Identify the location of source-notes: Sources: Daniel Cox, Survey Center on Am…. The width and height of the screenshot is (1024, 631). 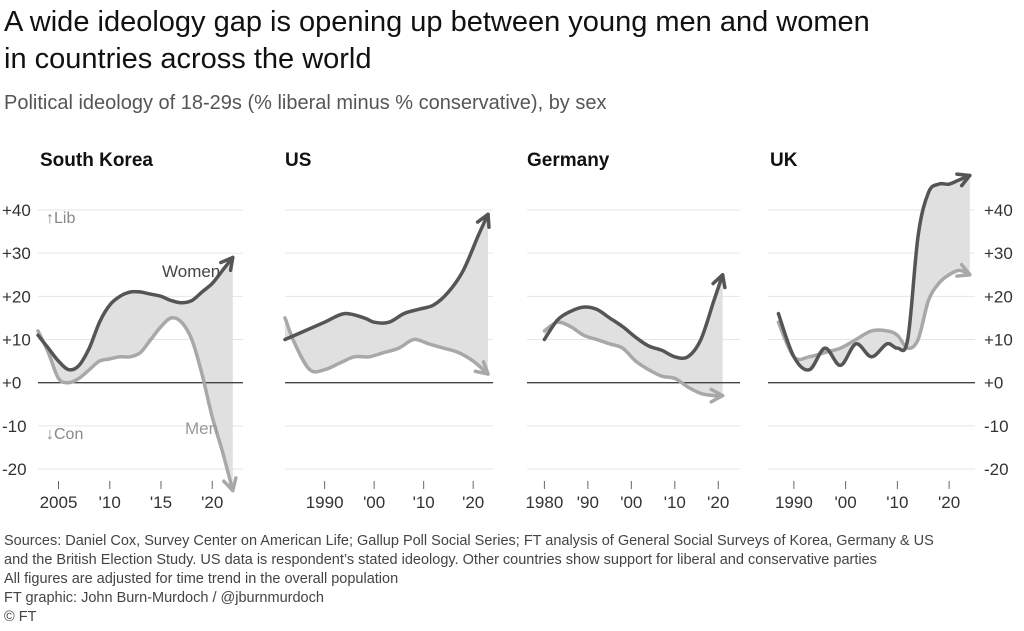
(512, 579).